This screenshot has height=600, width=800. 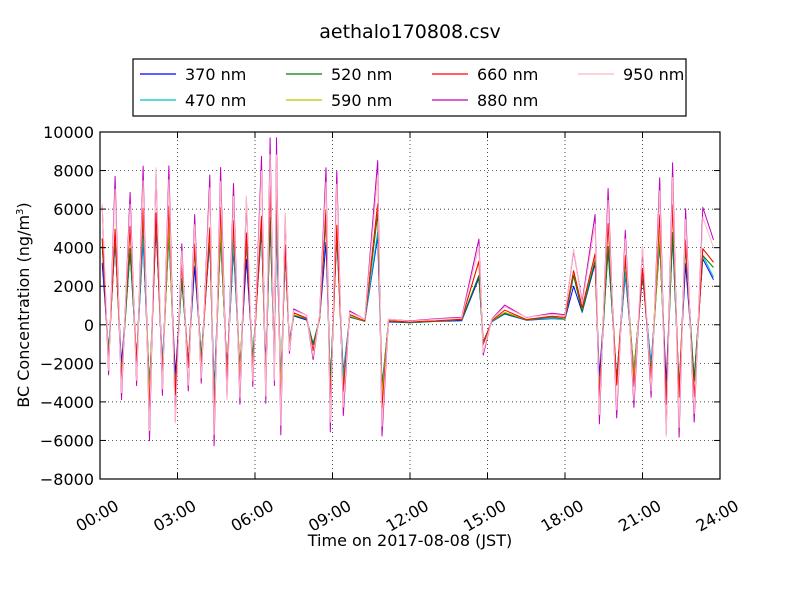 What do you see at coordinates (361, 100) in the screenshot?
I see `legend-label: 590 nm` at bounding box center [361, 100].